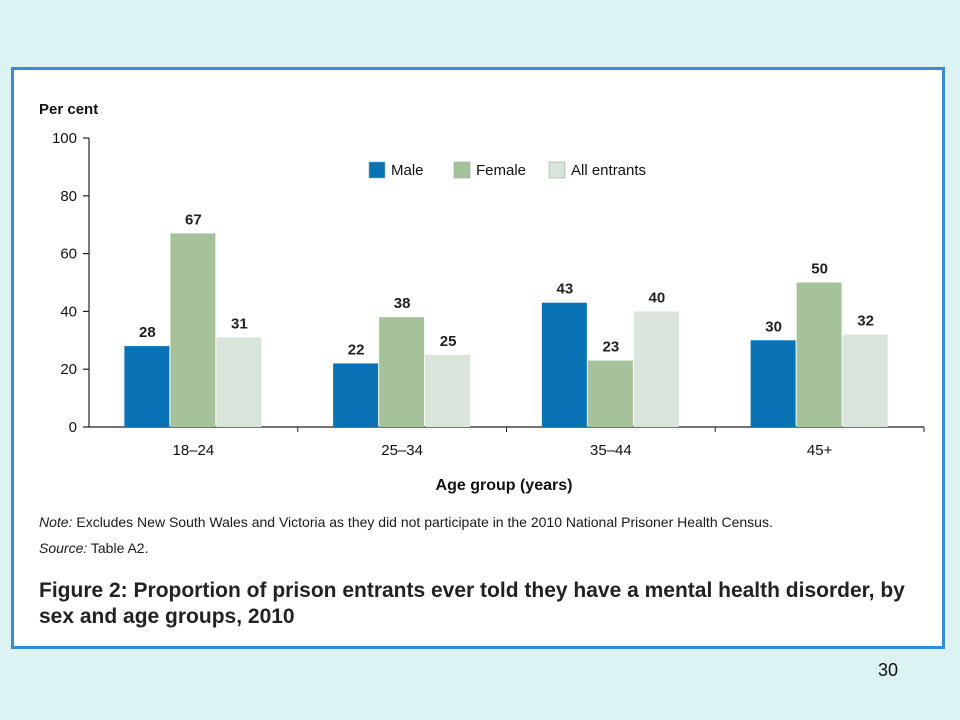 The height and width of the screenshot is (720, 960). I want to click on x-tick-label: 45+, so click(820, 450).